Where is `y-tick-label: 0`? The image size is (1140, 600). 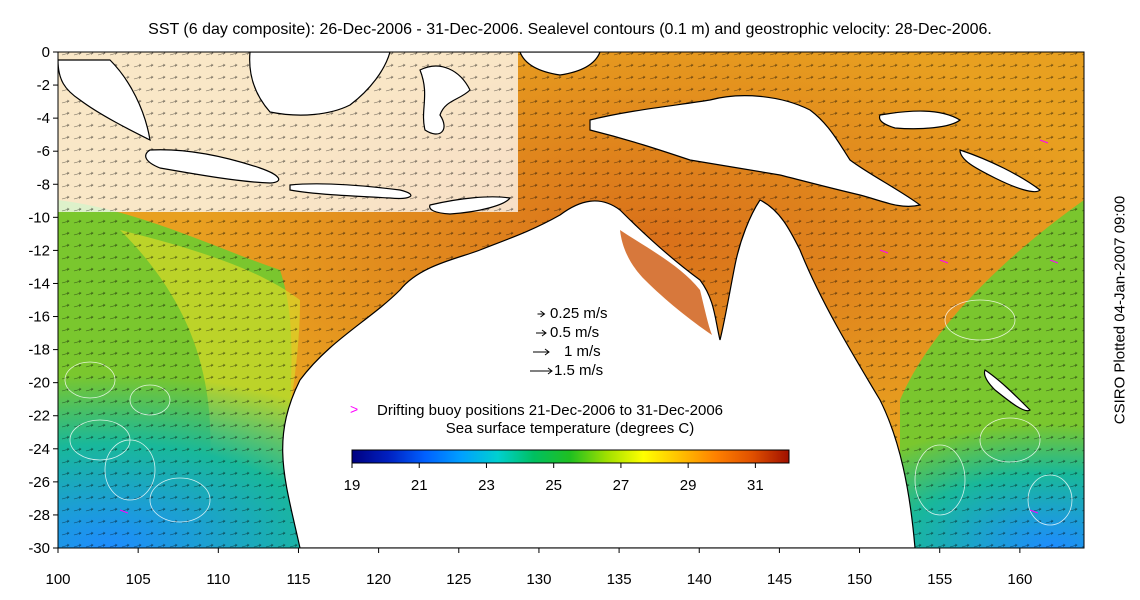
y-tick-label: 0 is located at coordinates (46, 52).